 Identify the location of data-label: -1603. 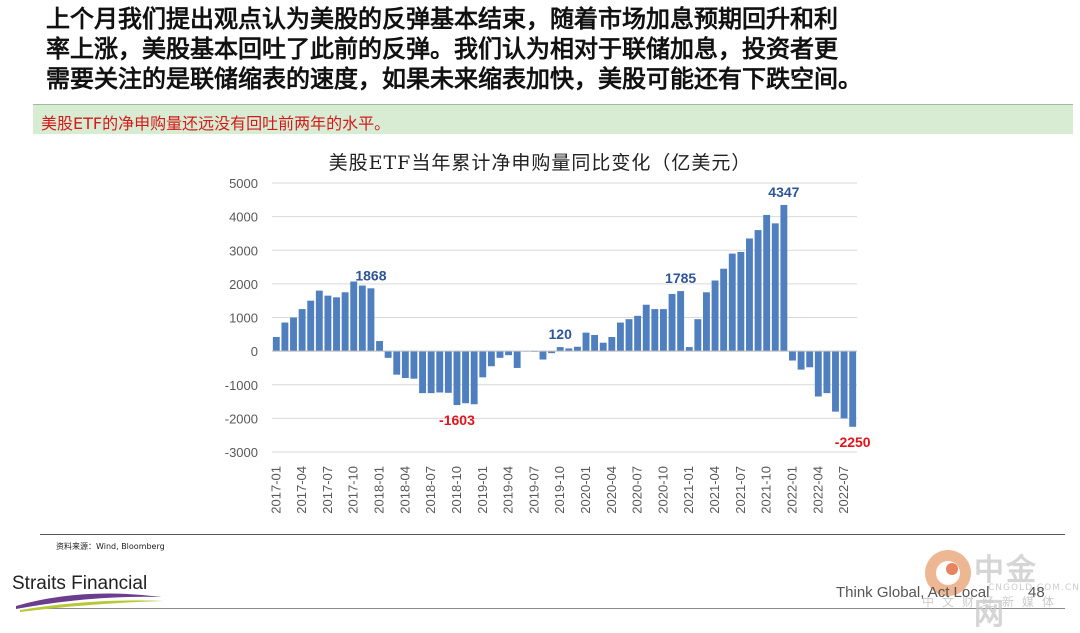
(457, 420).